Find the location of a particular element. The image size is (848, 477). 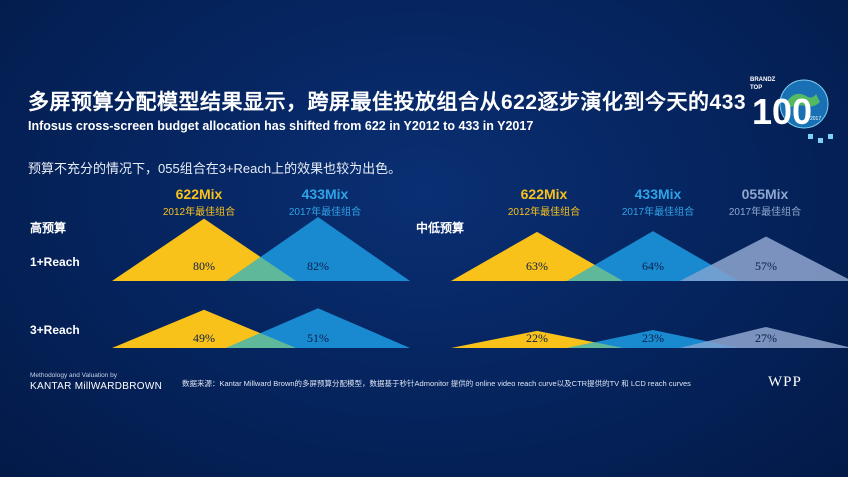

overlap-mid-0-3+Reach is located at coordinates (595, 345).